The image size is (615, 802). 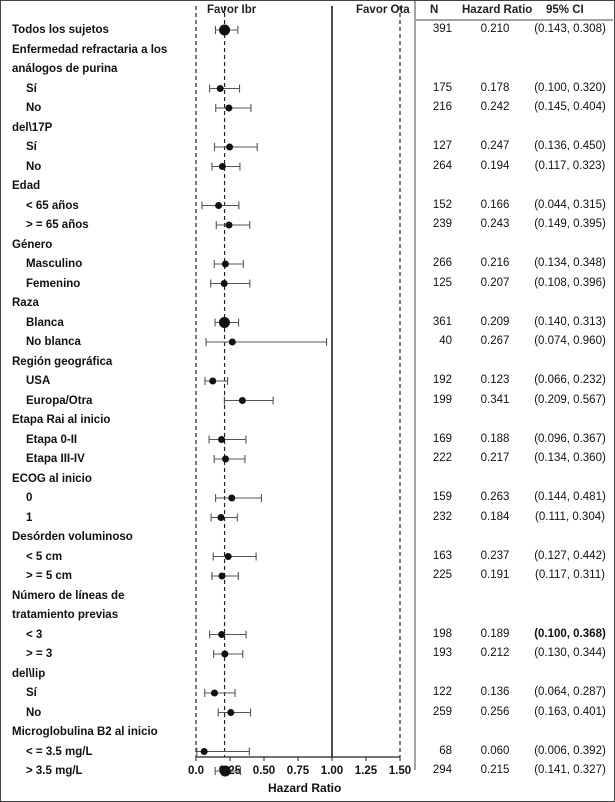 What do you see at coordinates (32, 127) in the screenshot?
I see `subgroup-header: del\17P` at bounding box center [32, 127].